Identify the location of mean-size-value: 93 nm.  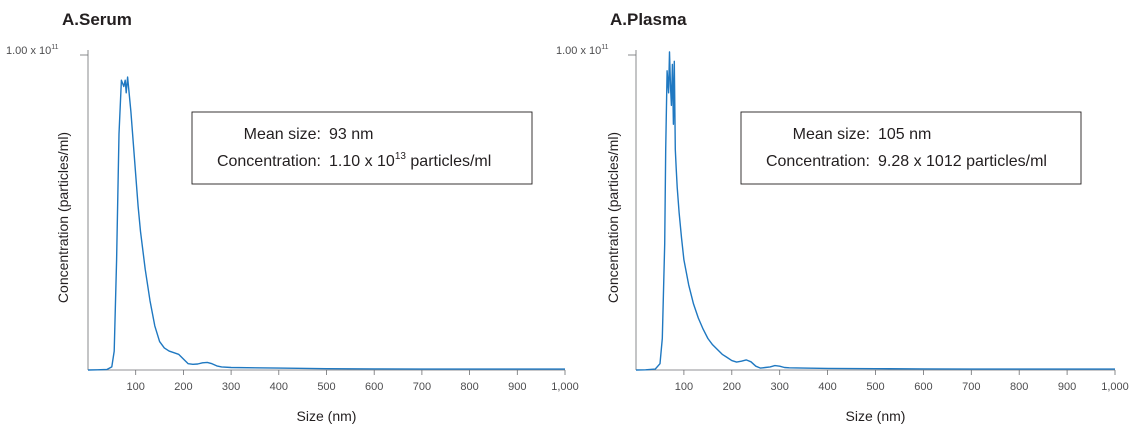
(351, 134).